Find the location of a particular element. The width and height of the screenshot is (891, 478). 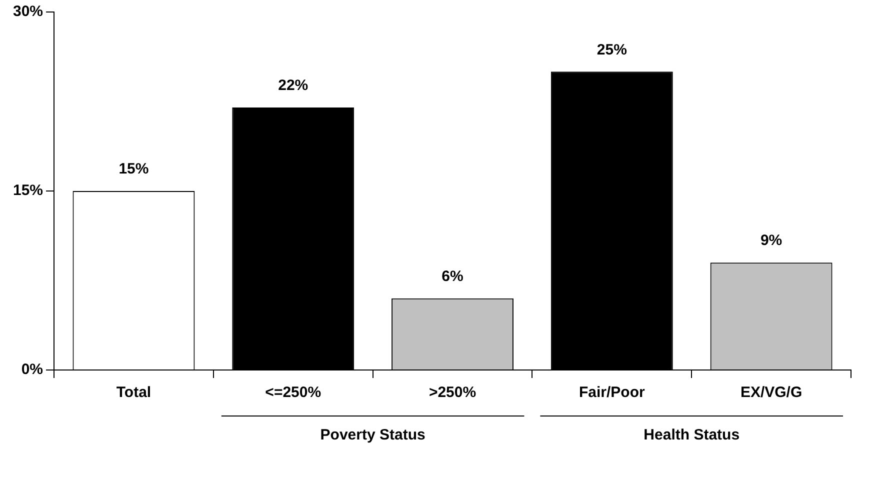

text: Poverty Status is located at coordinates (373, 435).